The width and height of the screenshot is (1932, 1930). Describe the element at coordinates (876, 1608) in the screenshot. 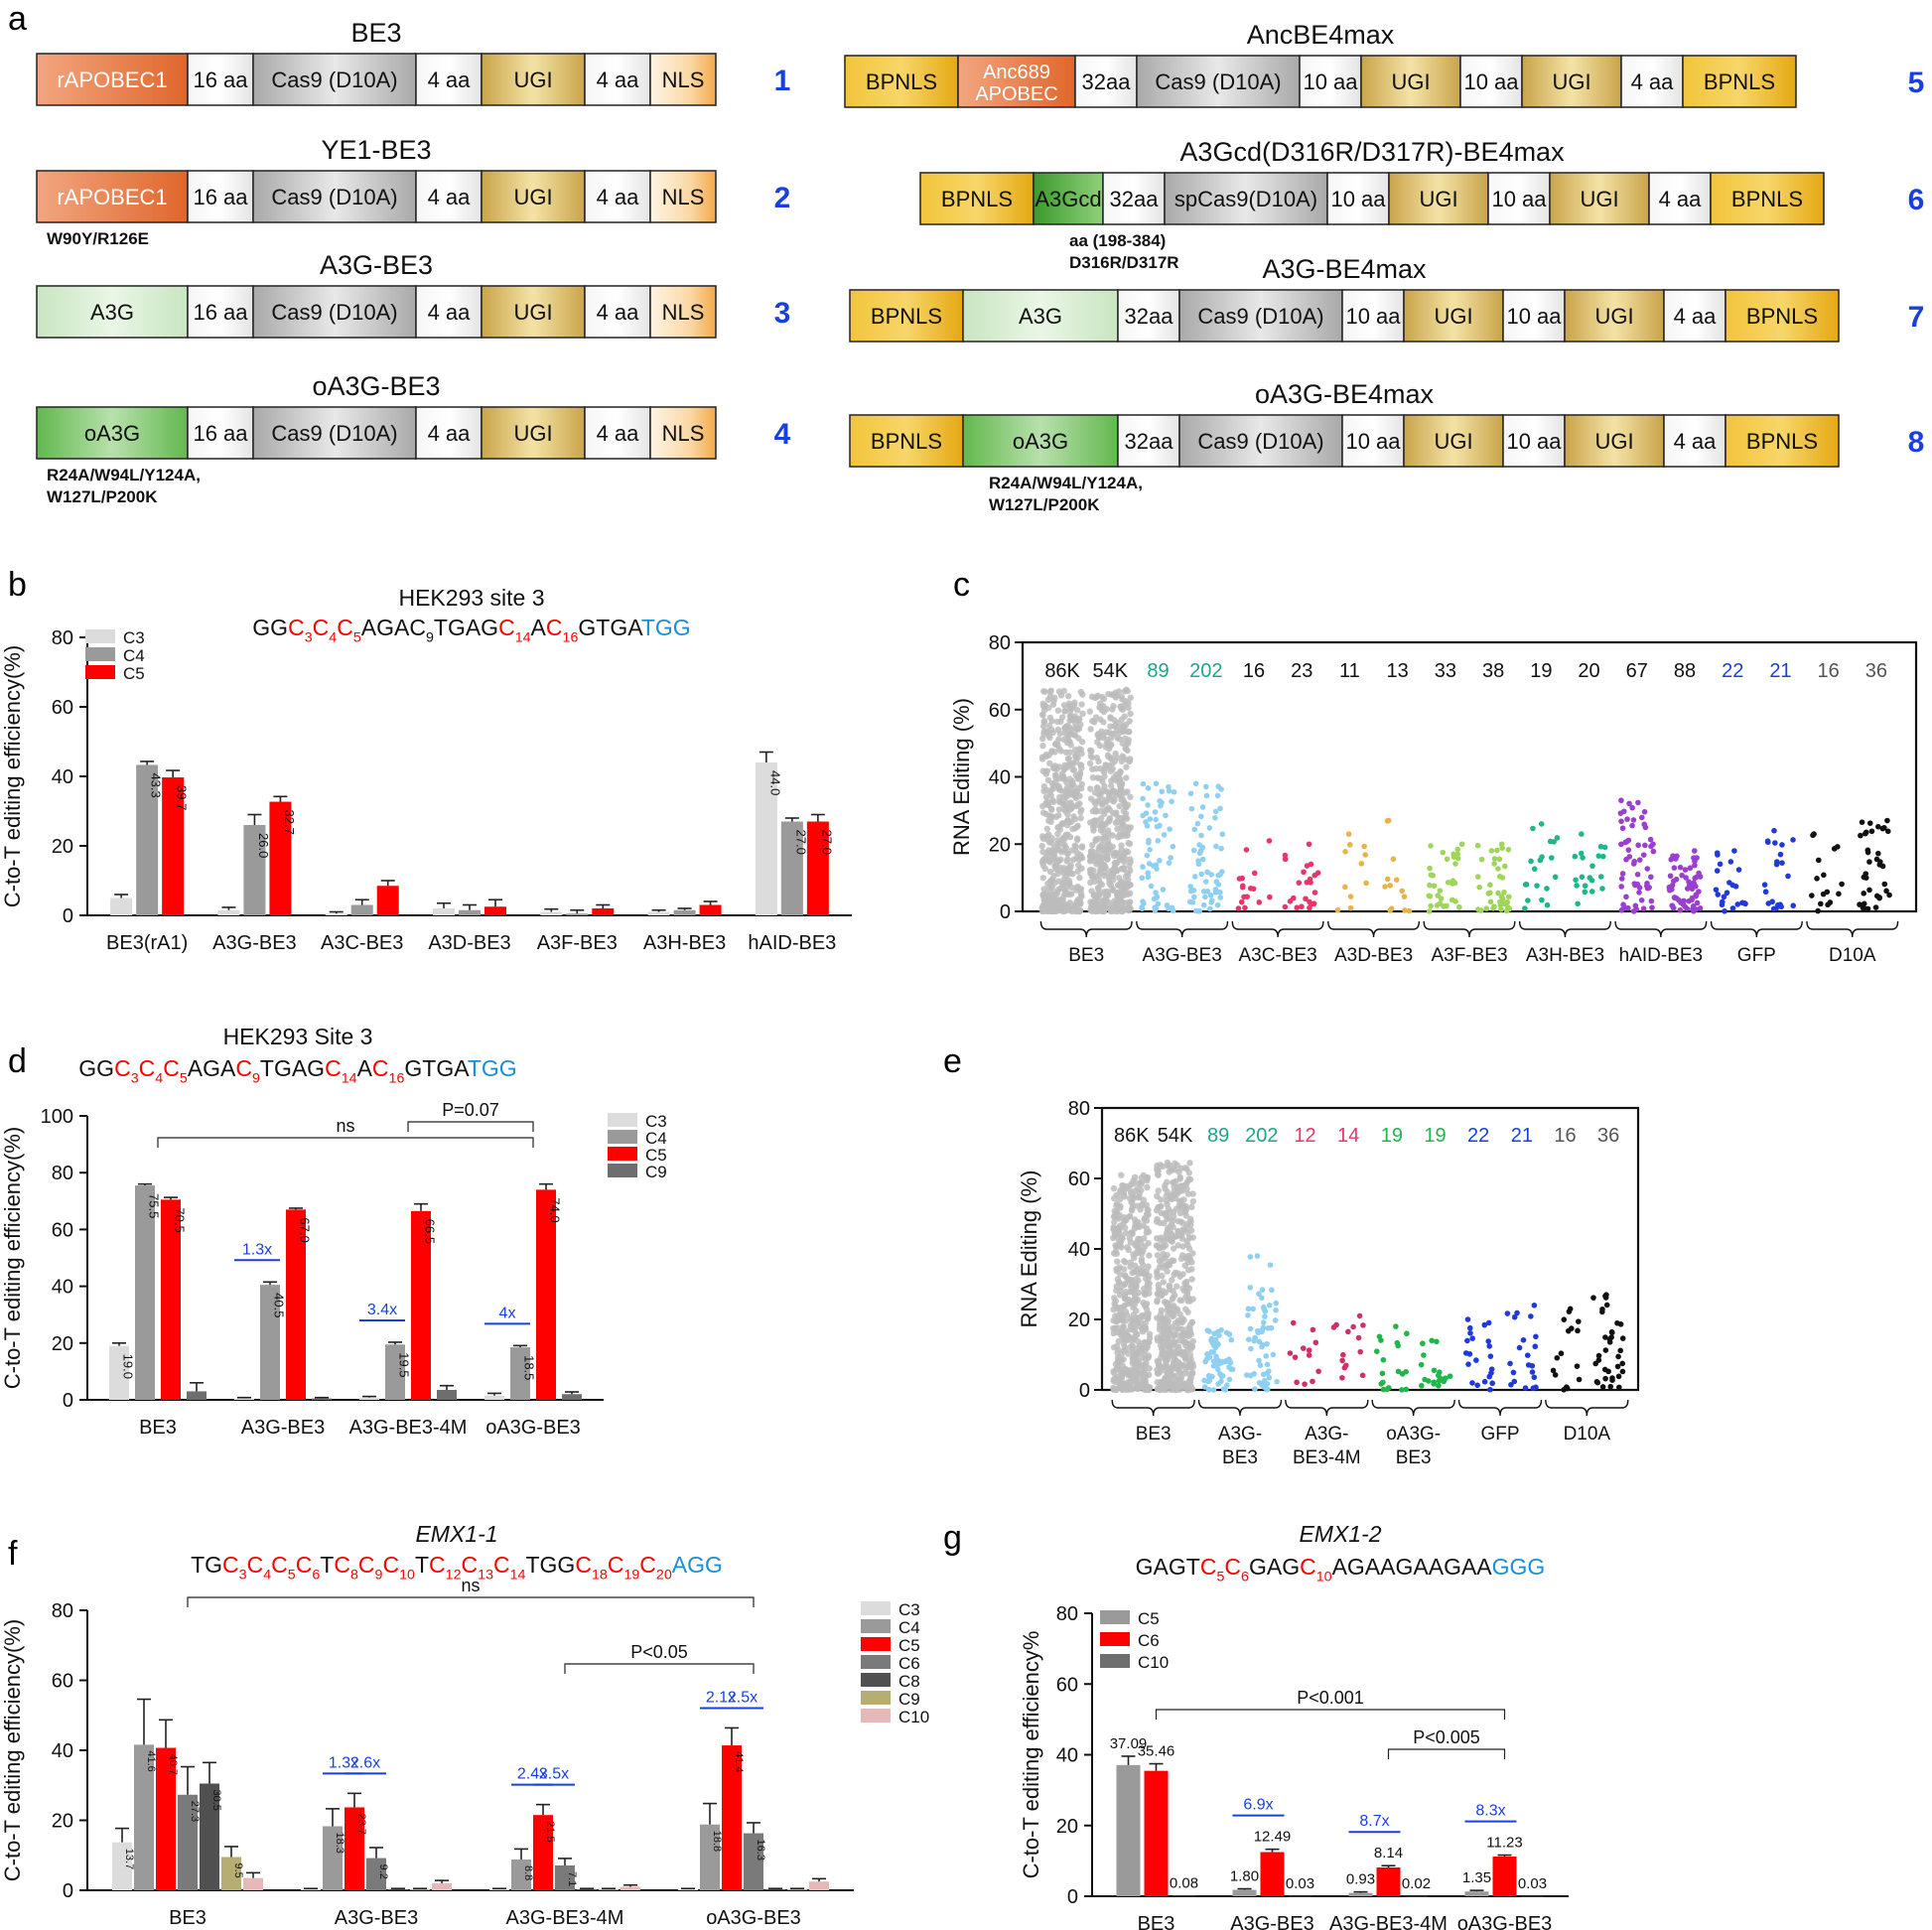

I see `legend-swatch-C3` at that location.